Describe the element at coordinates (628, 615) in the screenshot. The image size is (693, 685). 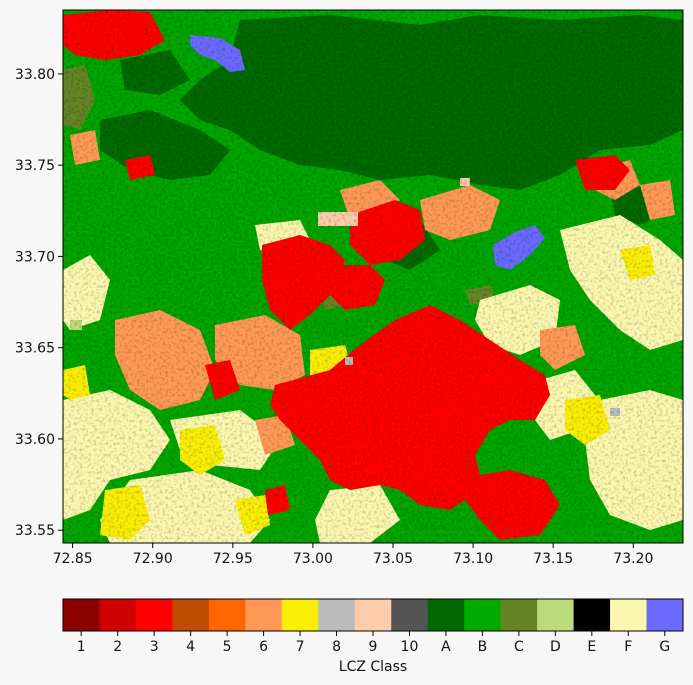
I see `colorbar-swatch-f` at that location.